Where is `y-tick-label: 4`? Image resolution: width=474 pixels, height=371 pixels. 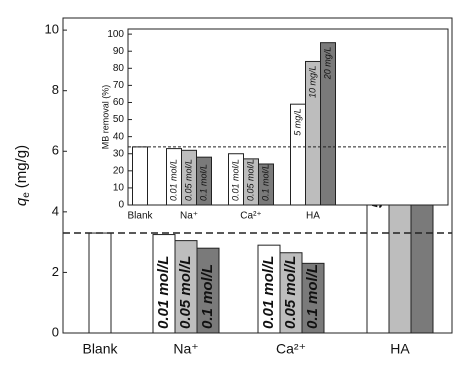
y-tick-label: 4 is located at coordinates (55, 210).